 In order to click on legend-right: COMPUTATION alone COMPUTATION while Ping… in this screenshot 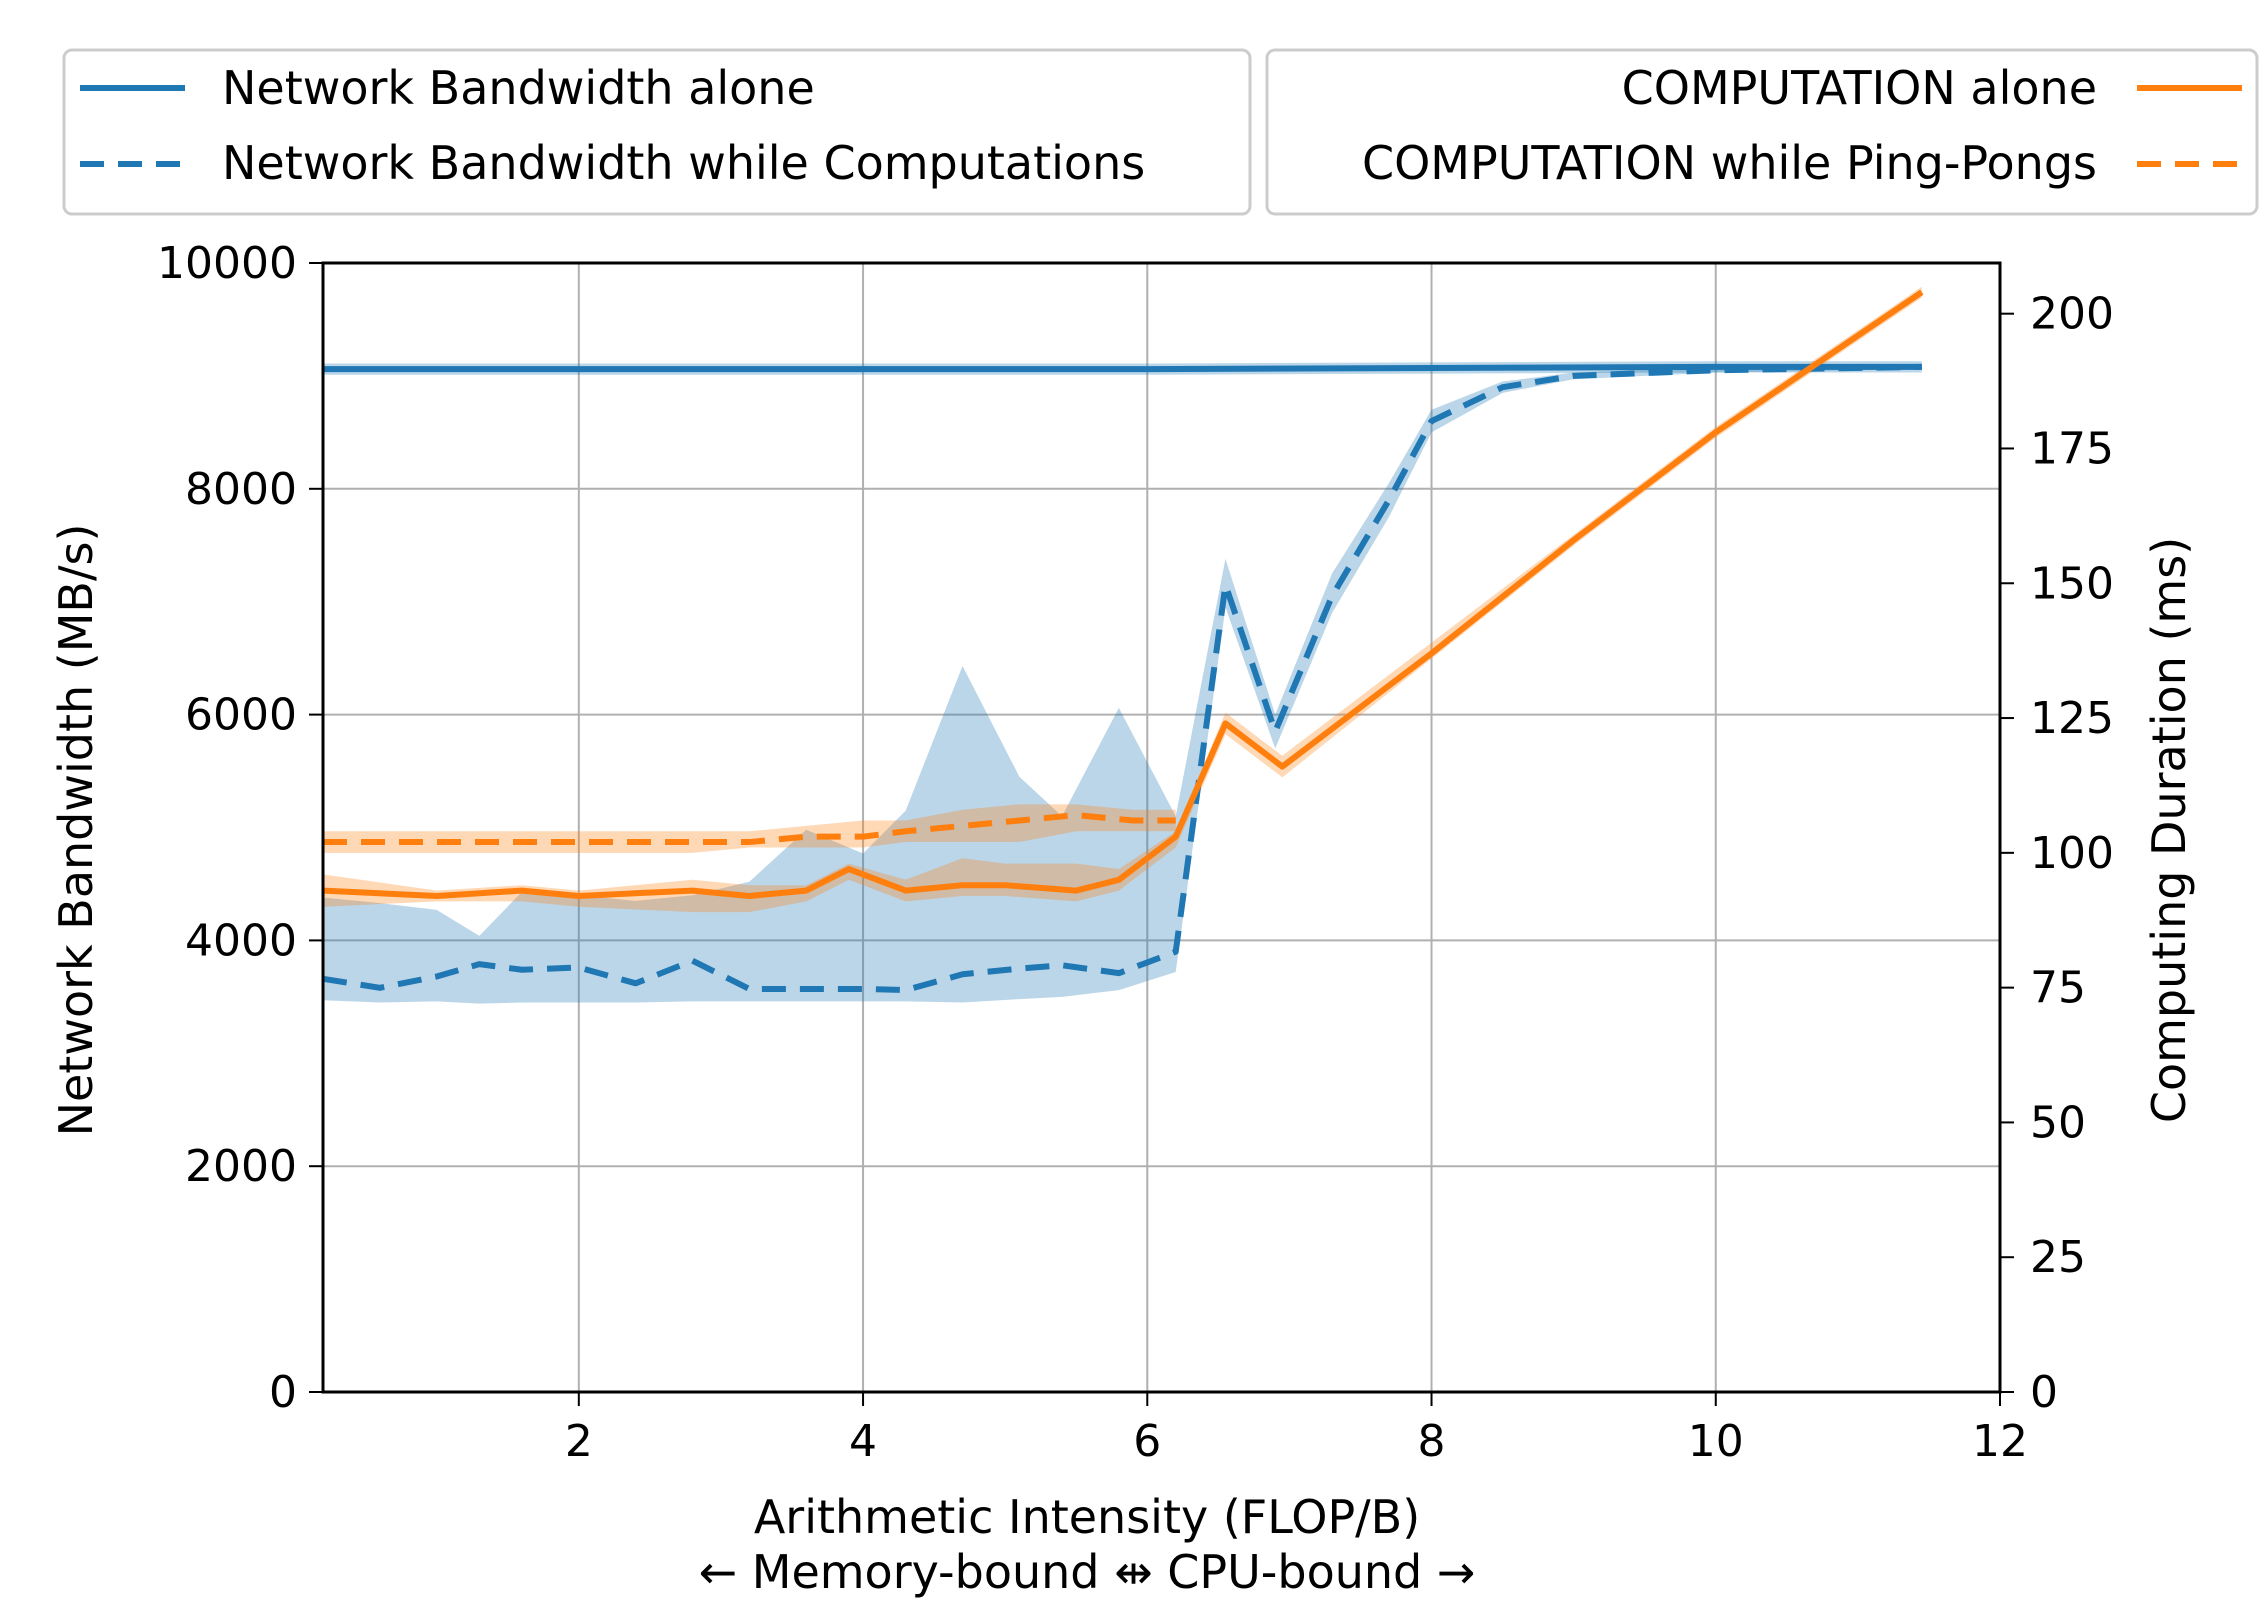, I will do `click(1762, 132)`.